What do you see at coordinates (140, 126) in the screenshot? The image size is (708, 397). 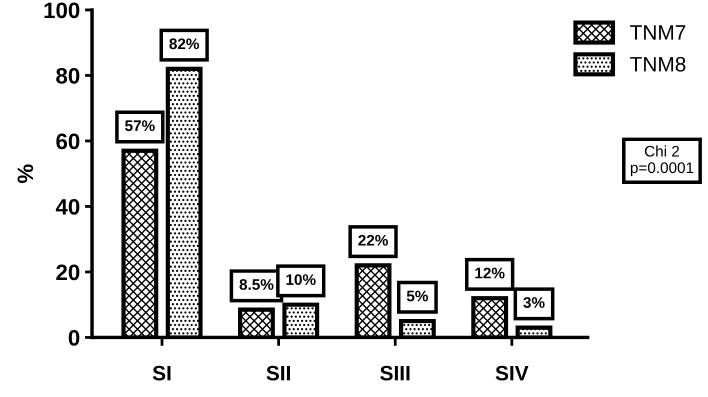 I see `data-label: 57%` at bounding box center [140, 126].